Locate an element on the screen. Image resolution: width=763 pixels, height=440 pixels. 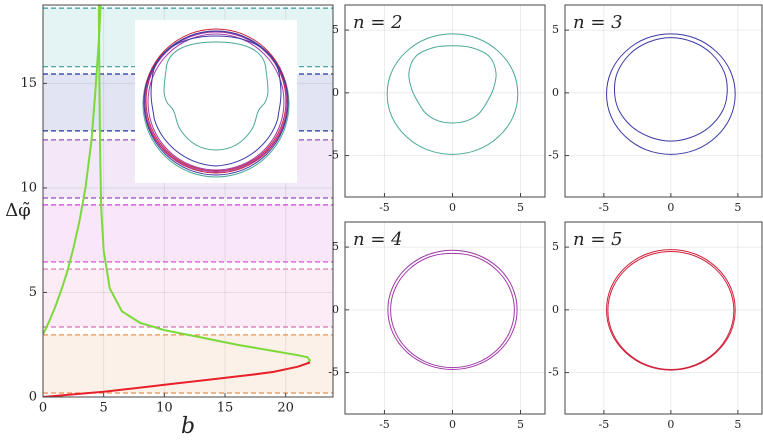
y-axis-label: Δφ̃ is located at coordinates (18, 210).